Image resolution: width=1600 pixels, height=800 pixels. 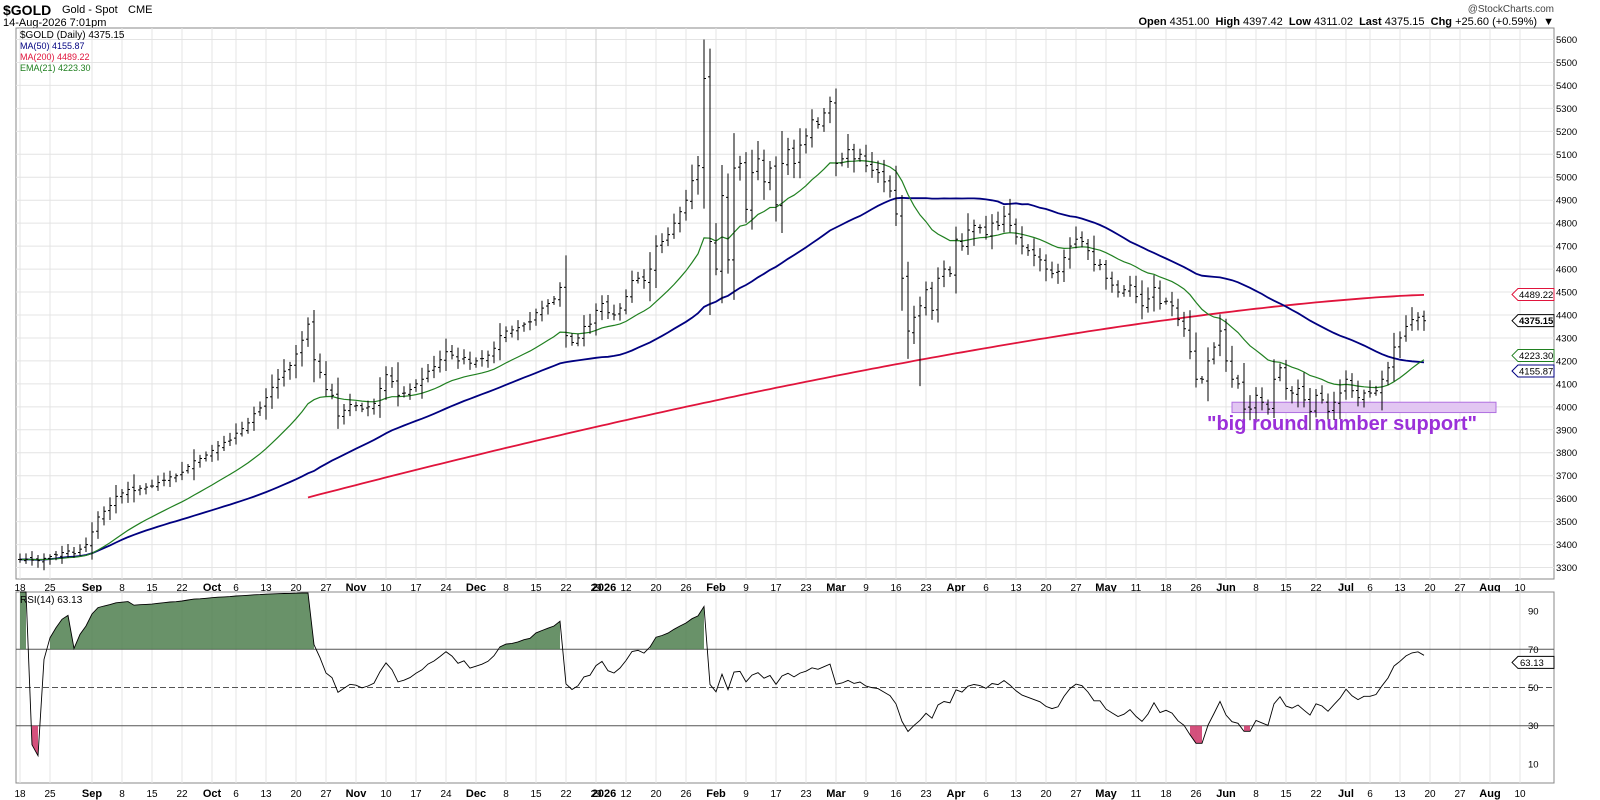 What do you see at coordinates (1566, 499) in the screenshot?
I see `price-tick-label: 3600` at bounding box center [1566, 499].